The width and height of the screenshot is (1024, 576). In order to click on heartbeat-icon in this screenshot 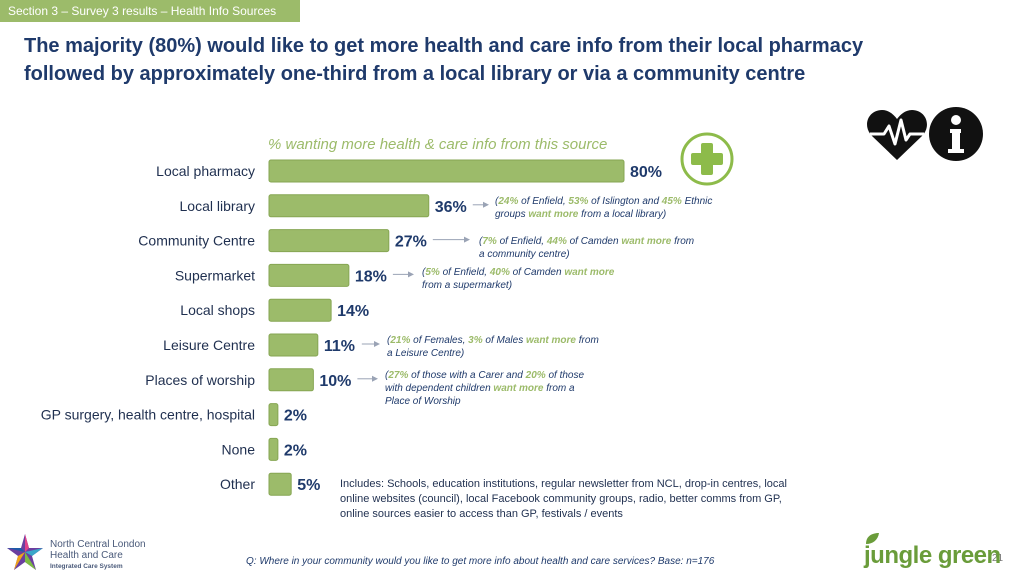, I will do `click(897, 135)`.